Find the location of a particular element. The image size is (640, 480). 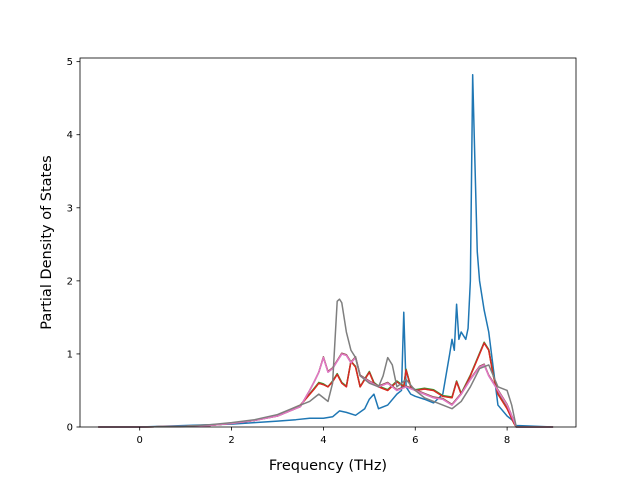

x-axis-ticks: 0 2 4 6 8 is located at coordinates (323, 436).